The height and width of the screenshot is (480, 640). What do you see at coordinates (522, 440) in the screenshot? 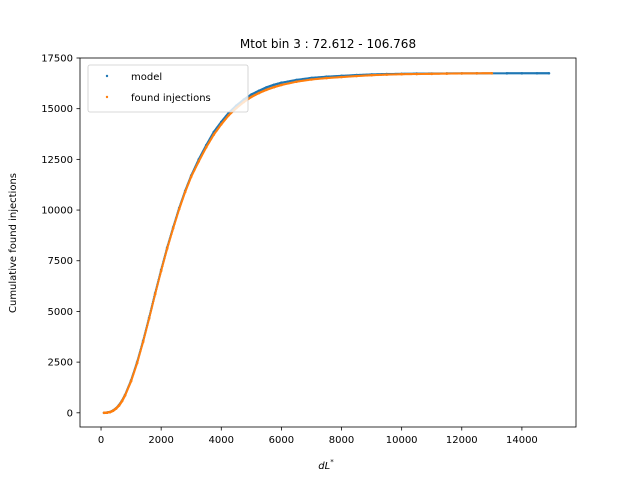
I see `x-tick-label: 14000` at bounding box center [522, 440].